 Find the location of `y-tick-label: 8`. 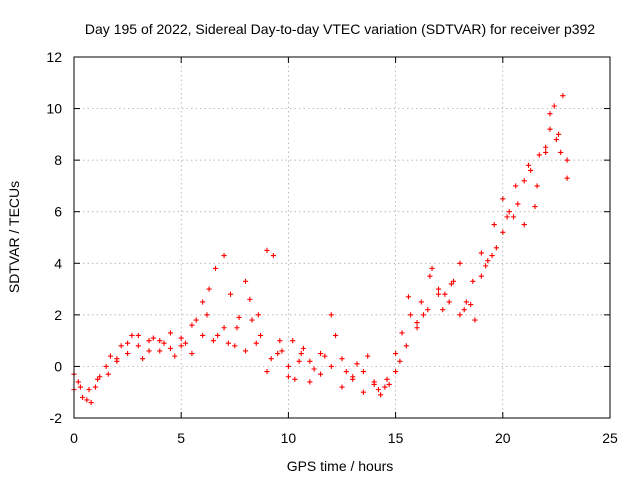

y-tick-label: 8 is located at coordinates (58, 160).